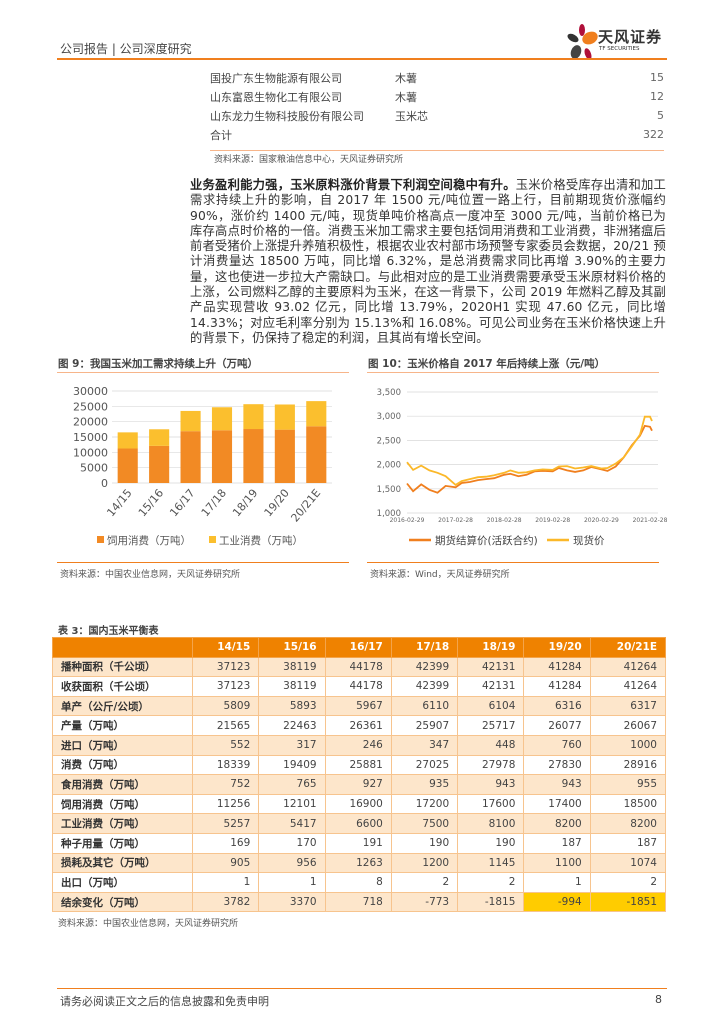 This screenshot has height=1024, width=724. Describe the element at coordinates (557, 647) in the screenshot. I see `column-header: 19/20` at that location.